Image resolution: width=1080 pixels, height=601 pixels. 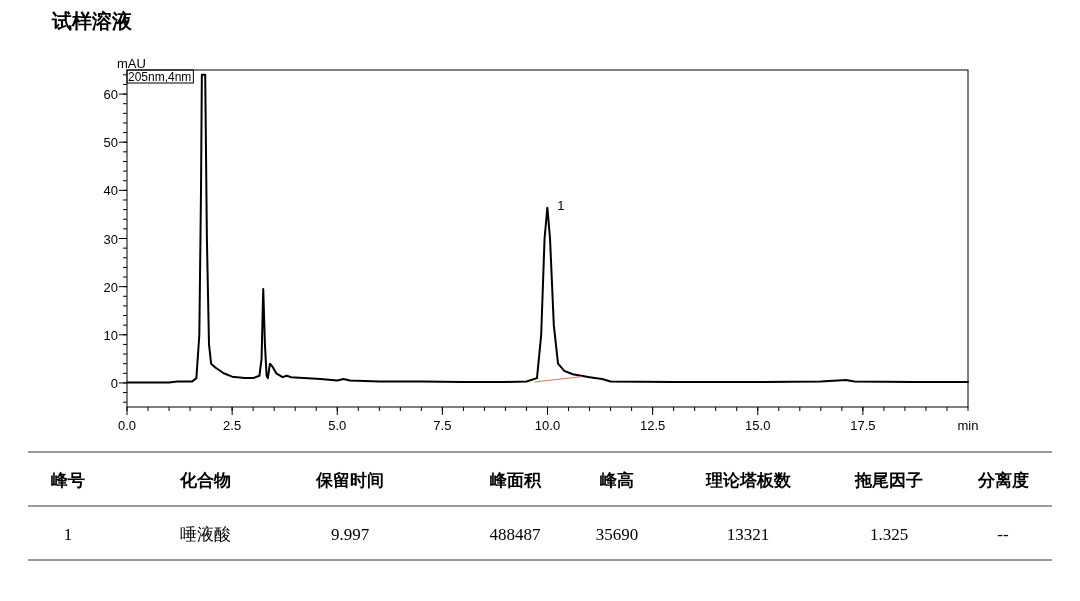 I want to click on text: 488487, so click(x=515, y=534).